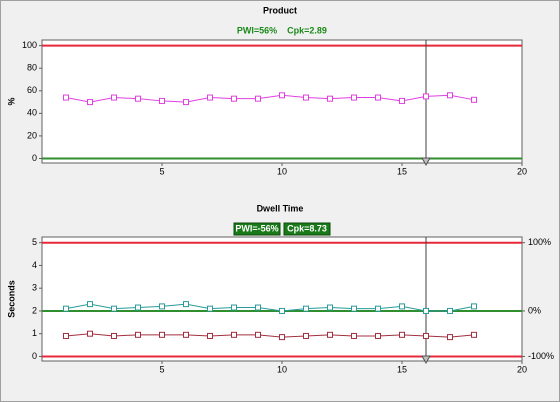  I want to click on y-tick-label: 4, so click(34, 265).